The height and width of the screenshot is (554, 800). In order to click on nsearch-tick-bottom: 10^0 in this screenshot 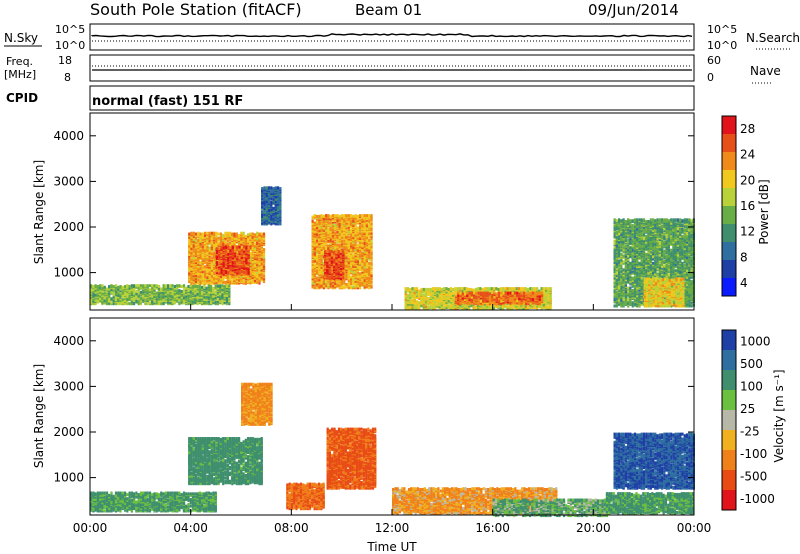, I will do `click(722, 45)`.